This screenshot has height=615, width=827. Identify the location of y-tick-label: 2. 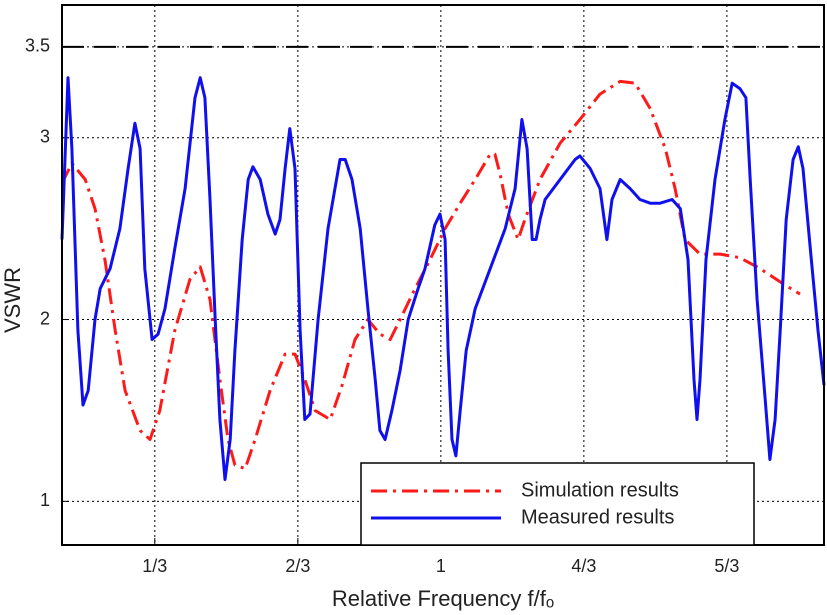
(45, 318).